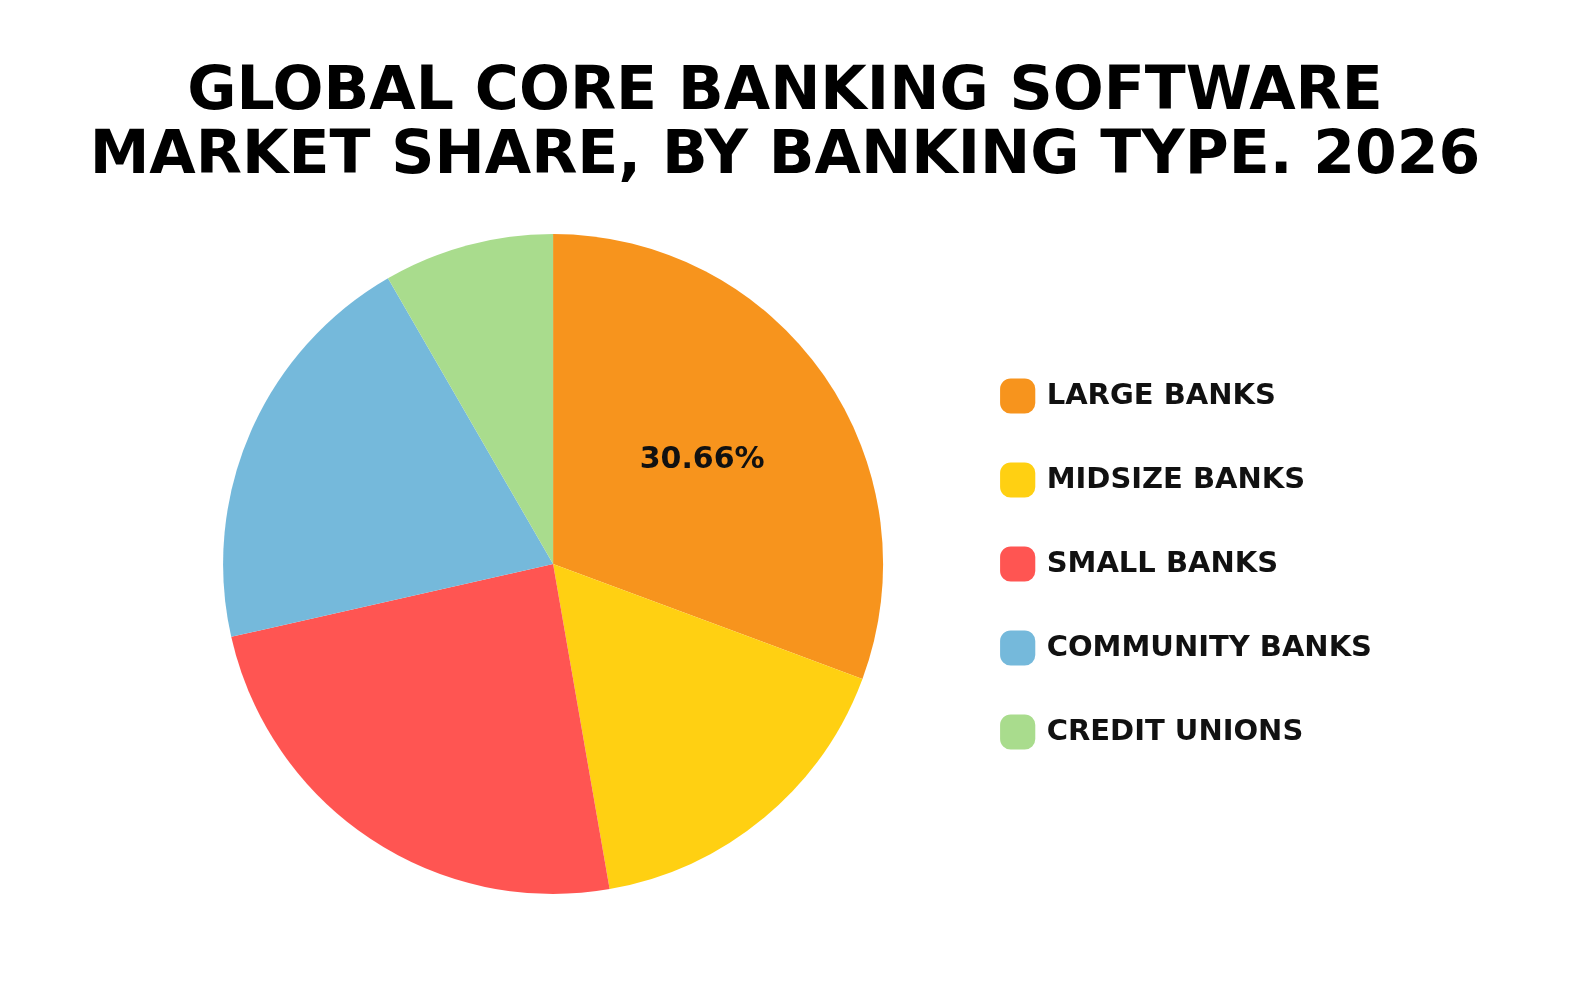  Describe the element at coordinates (1176, 477) in the screenshot. I see `legend-label: MIDSIZE BANKS` at that location.